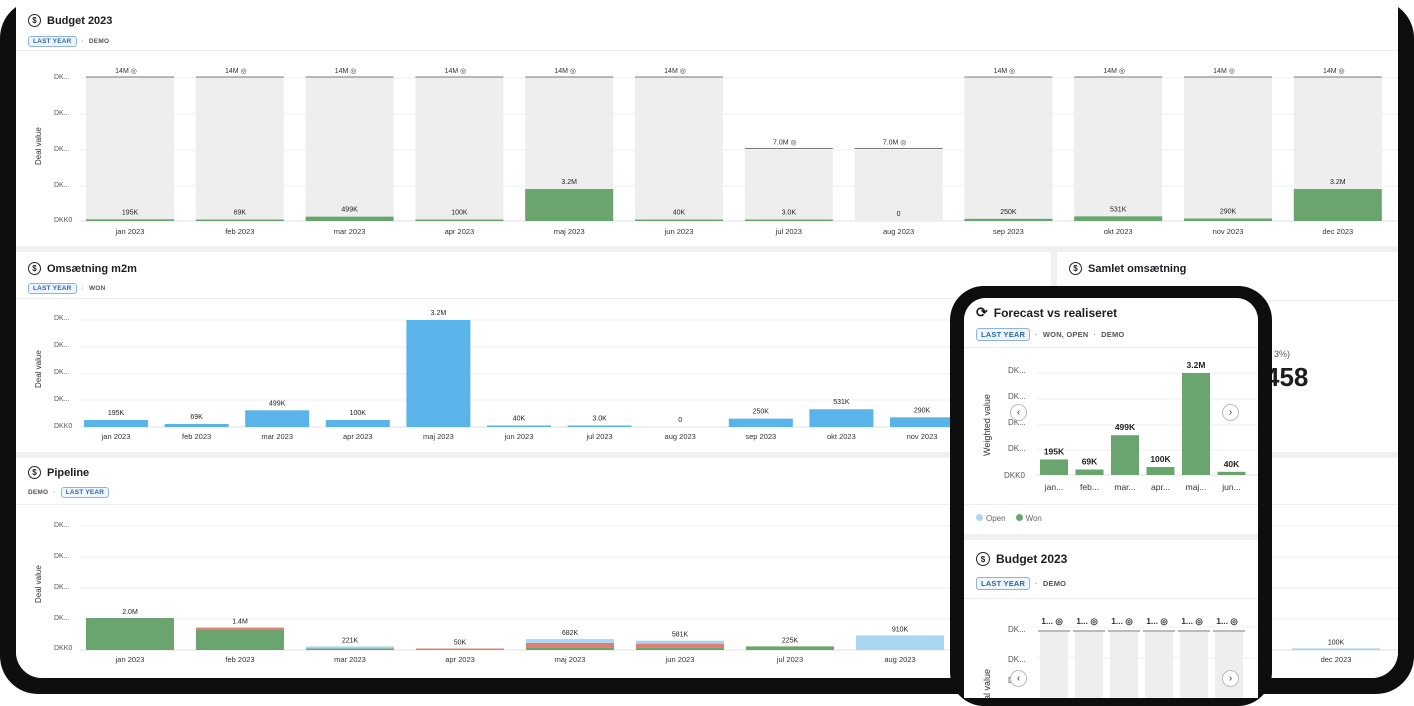 This screenshot has height=706, width=1414. What do you see at coordinates (358, 413) in the screenshot?
I see `omsaetning-value-label: 100K` at bounding box center [358, 413].